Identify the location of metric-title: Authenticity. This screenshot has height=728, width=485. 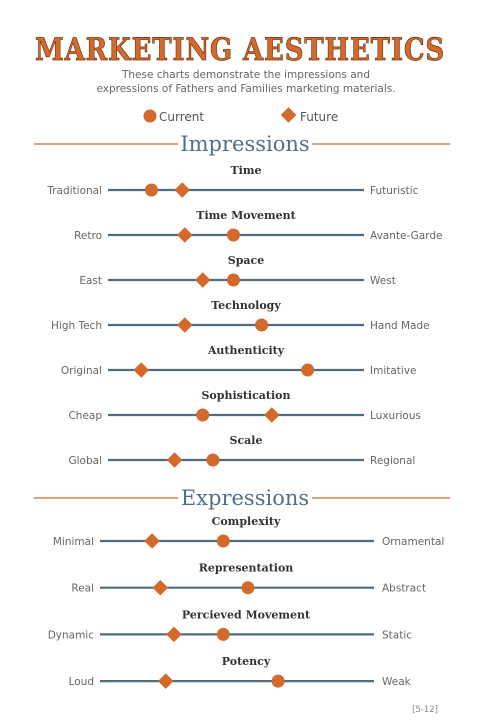
(246, 350).